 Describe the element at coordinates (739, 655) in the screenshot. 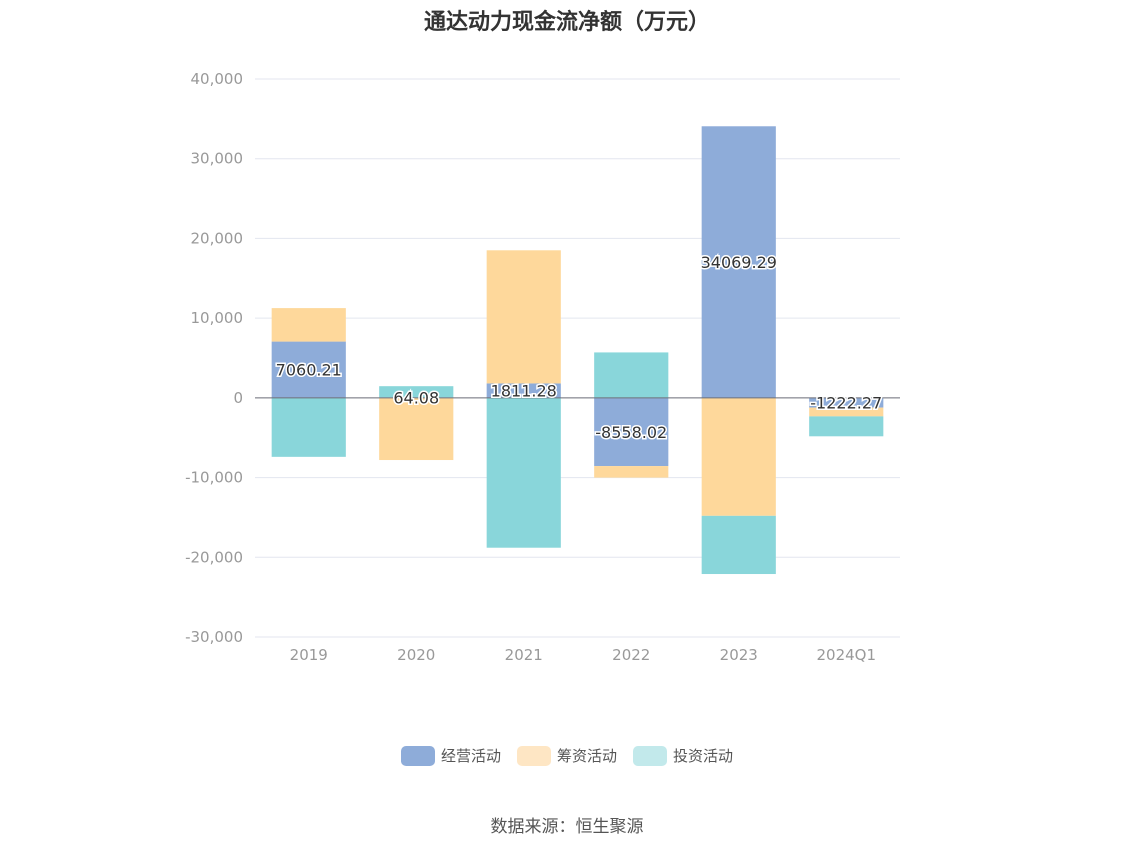

I see `x-tick-label: 2023` at that location.